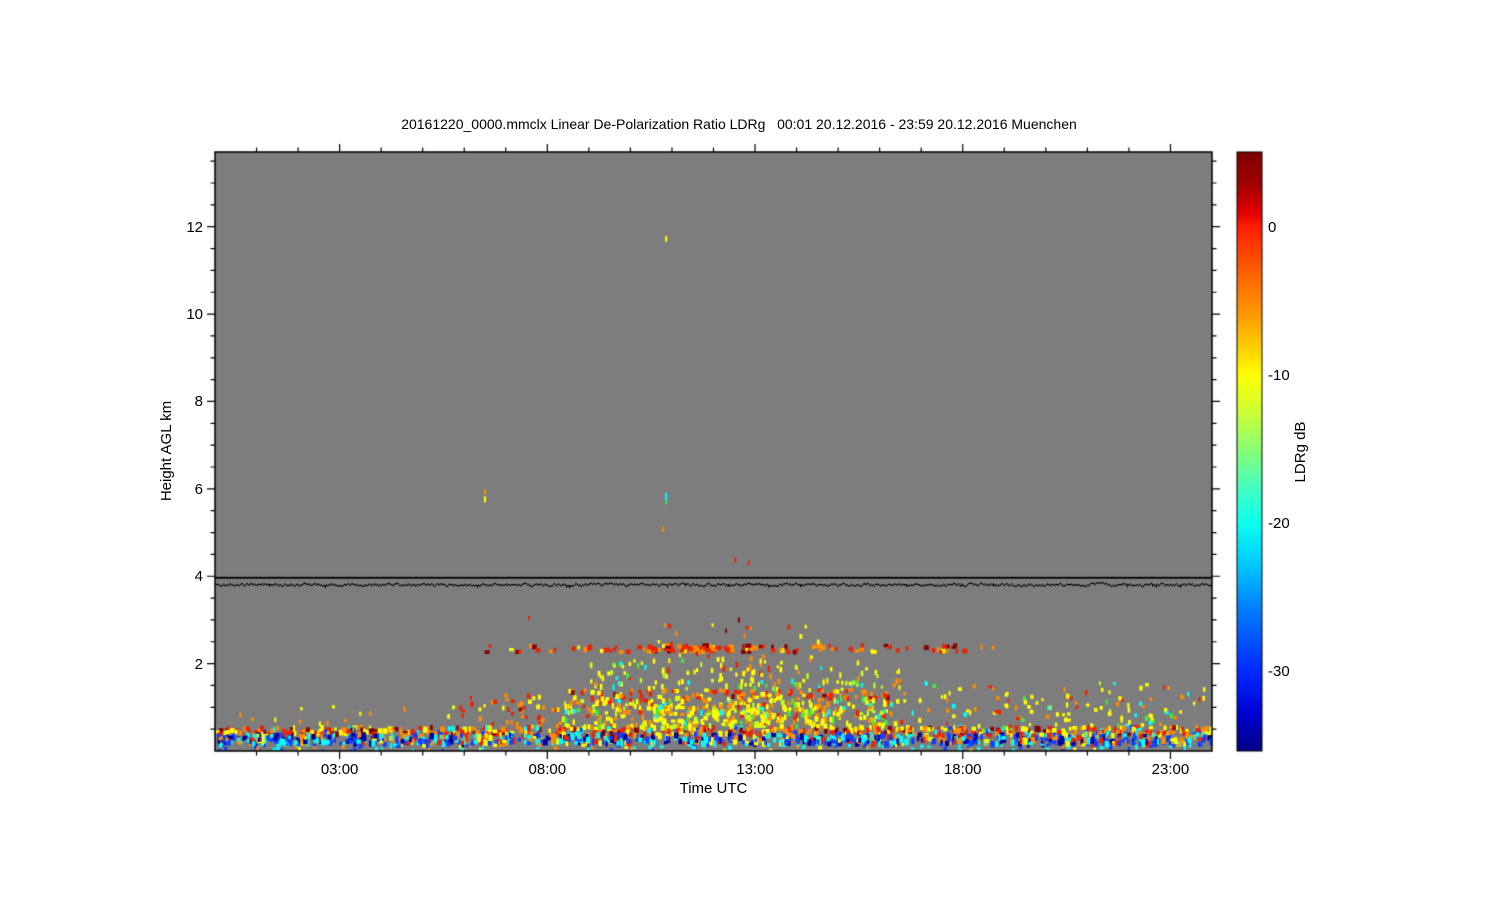 Image resolution: width=1500 pixels, height=900 pixels. I want to click on x-axis-label: Time UTC, so click(713, 788).